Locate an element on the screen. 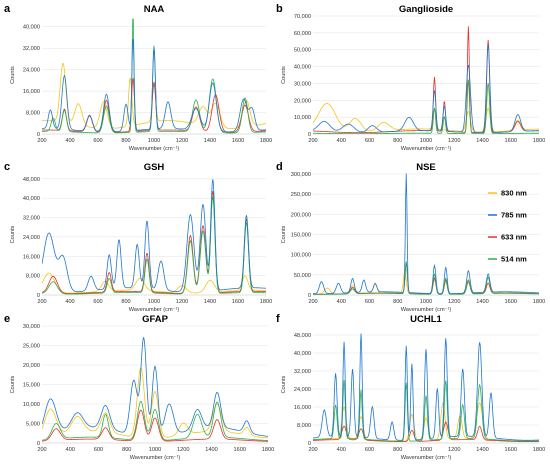 Image resolution: width=550 pixels, height=466 pixels. panel-letter: f is located at coordinates (278, 319).